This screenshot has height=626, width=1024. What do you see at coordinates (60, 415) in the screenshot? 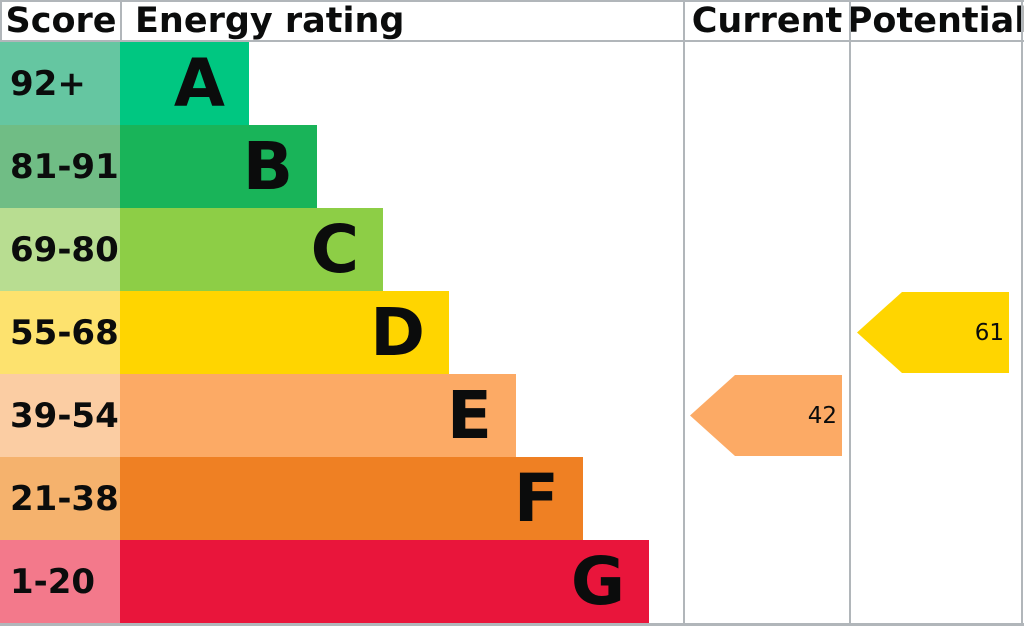
I see `band-score-range: 39-54` at bounding box center [60, 415].